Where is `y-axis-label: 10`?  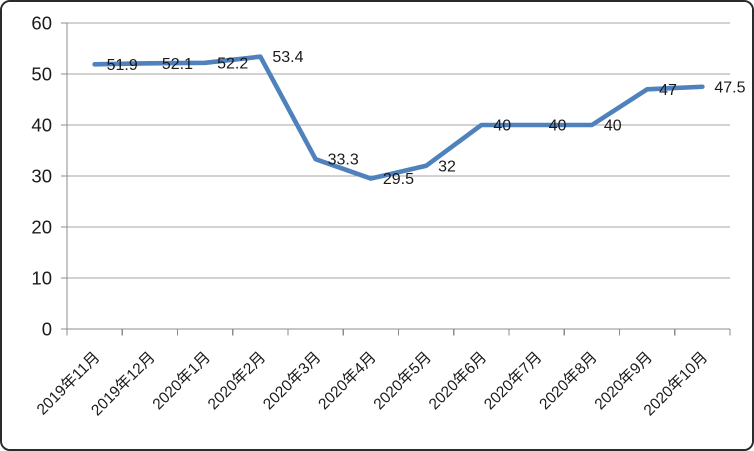 y-axis-label: 10 is located at coordinates (41, 278).